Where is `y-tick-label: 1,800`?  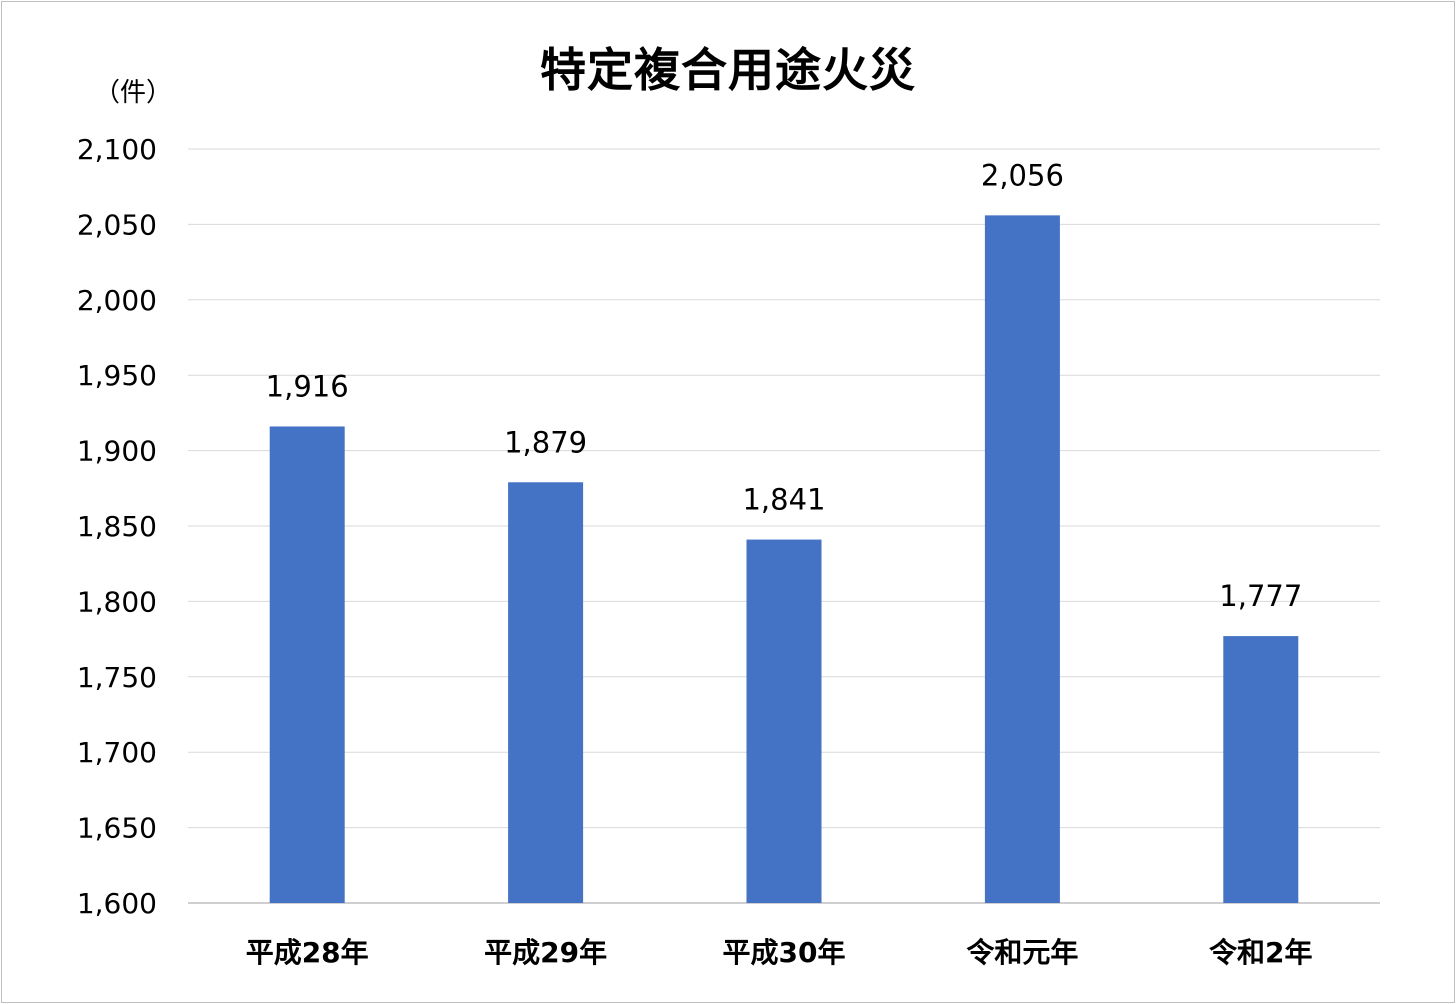
y-tick-label: 1,800 is located at coordinates (117, 601).